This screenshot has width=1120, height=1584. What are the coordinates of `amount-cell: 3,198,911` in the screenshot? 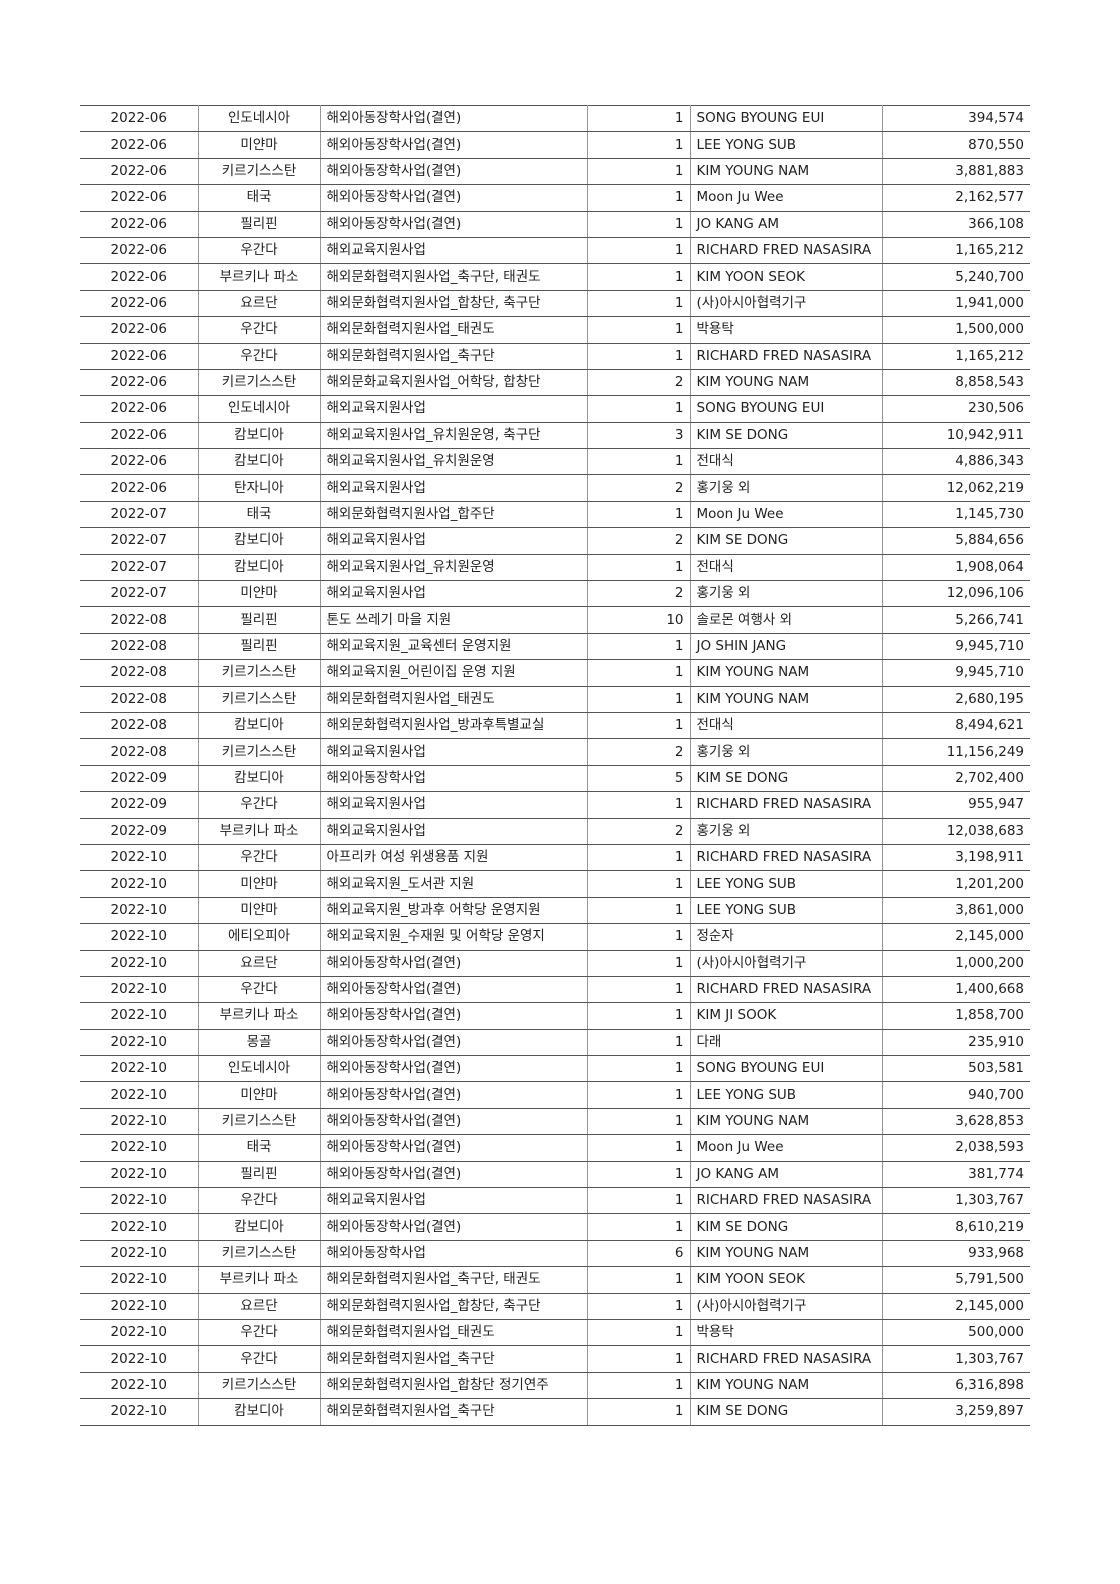 It's located at (955, 857).